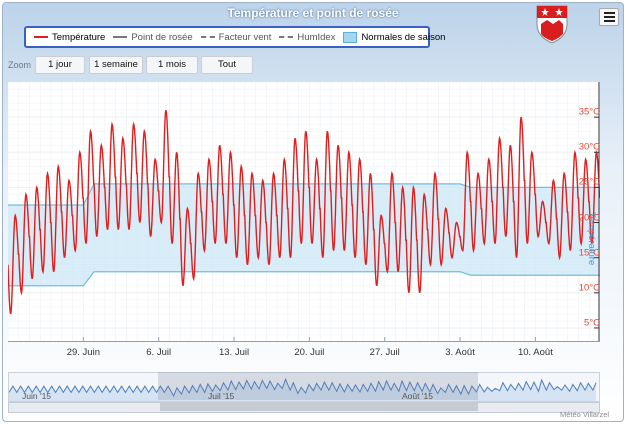  I want to click on legend-label: HumIdex, so click(316, 37).